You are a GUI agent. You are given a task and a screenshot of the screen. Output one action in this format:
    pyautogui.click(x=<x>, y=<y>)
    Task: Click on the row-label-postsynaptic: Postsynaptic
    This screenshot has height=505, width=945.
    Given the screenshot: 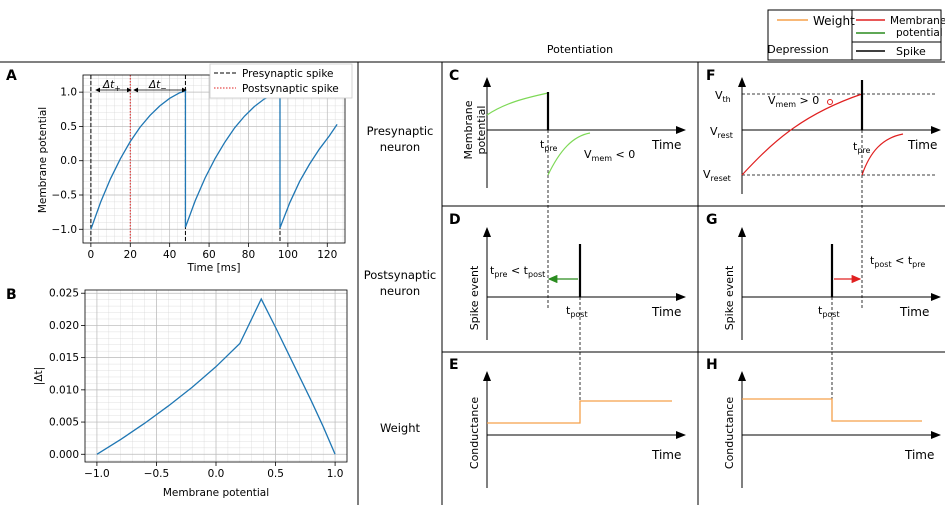 What is the action you would take?
    pyautogui.click(x=400, y=275)
    